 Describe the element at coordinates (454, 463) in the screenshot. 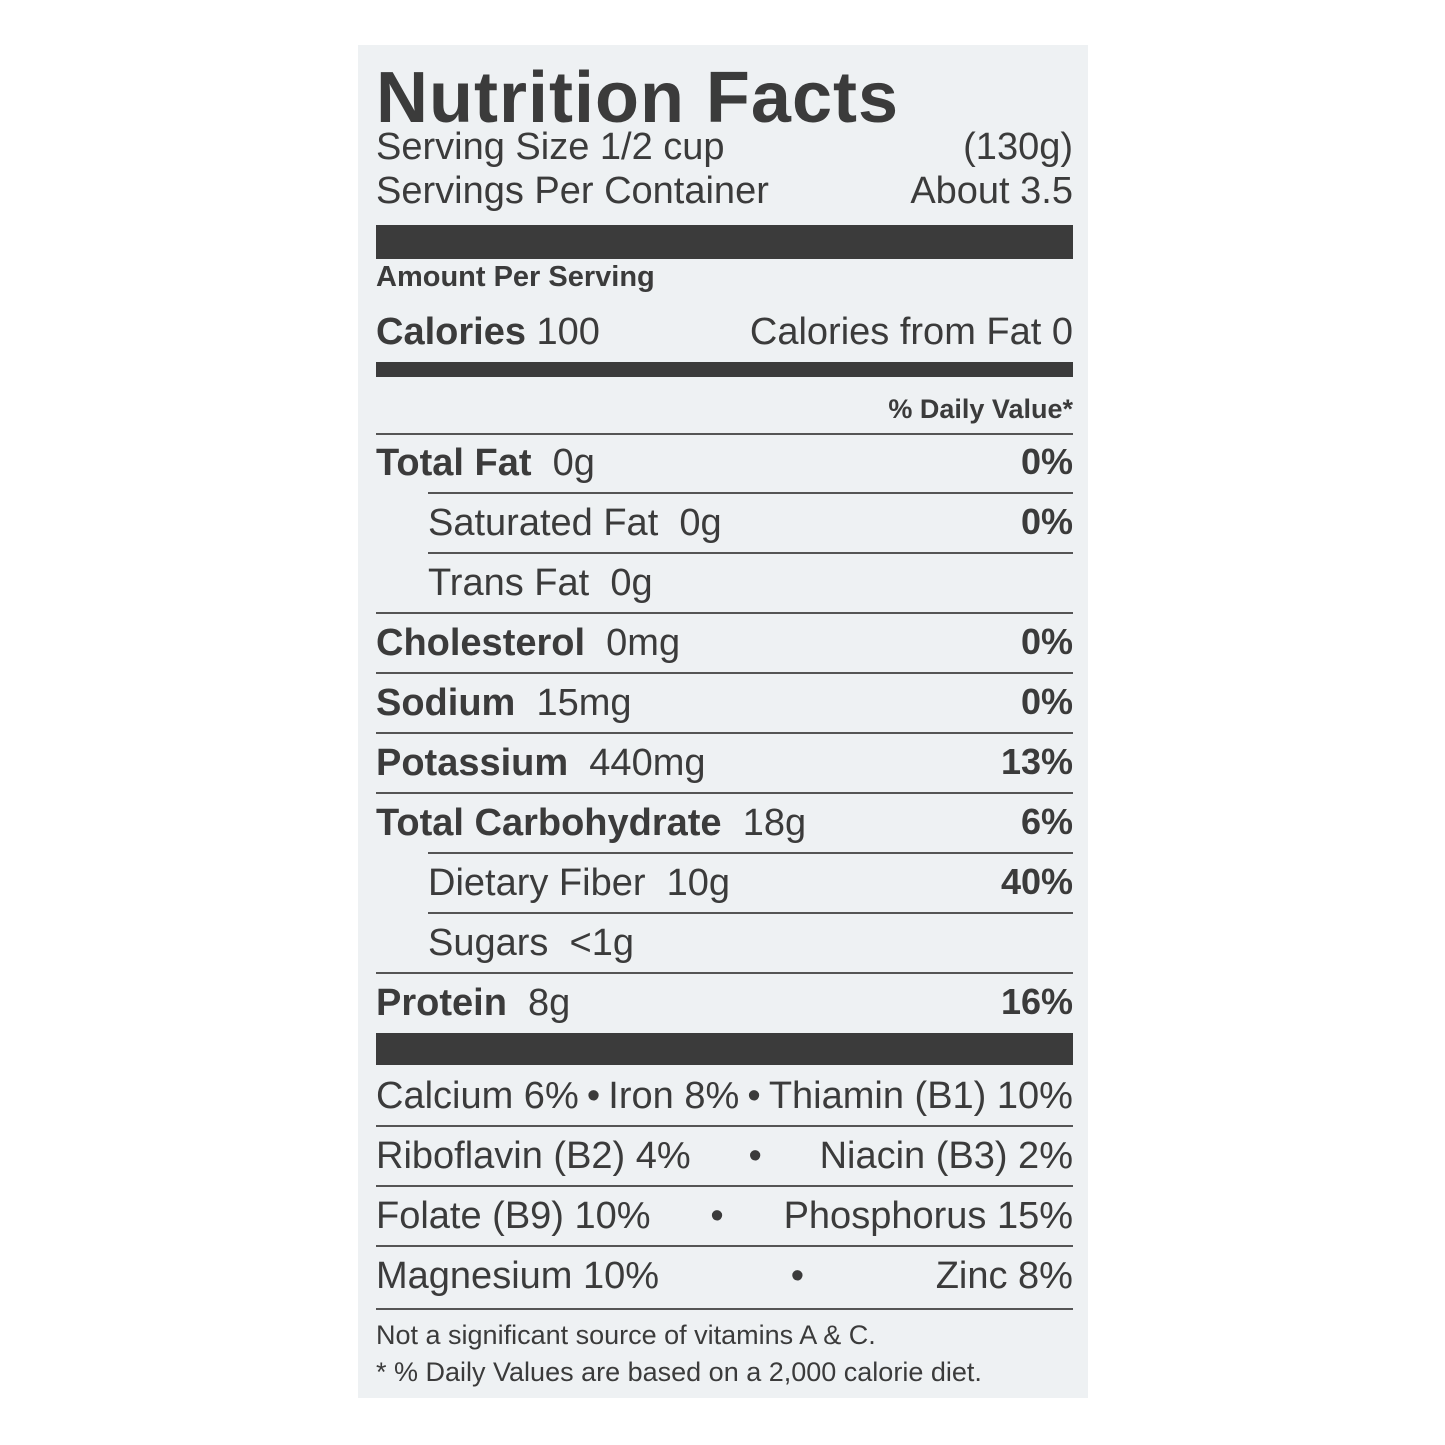

I see `nutrient-name: Total Fat` at that location.